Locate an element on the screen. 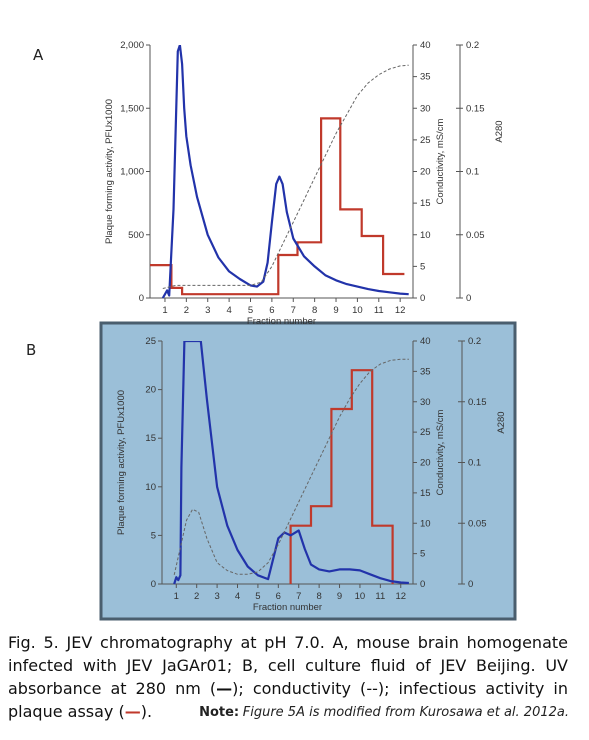 The height and width of the screenshot is (740, 589). y-tick-label: 1,000 is located at coordinates (132, 172).